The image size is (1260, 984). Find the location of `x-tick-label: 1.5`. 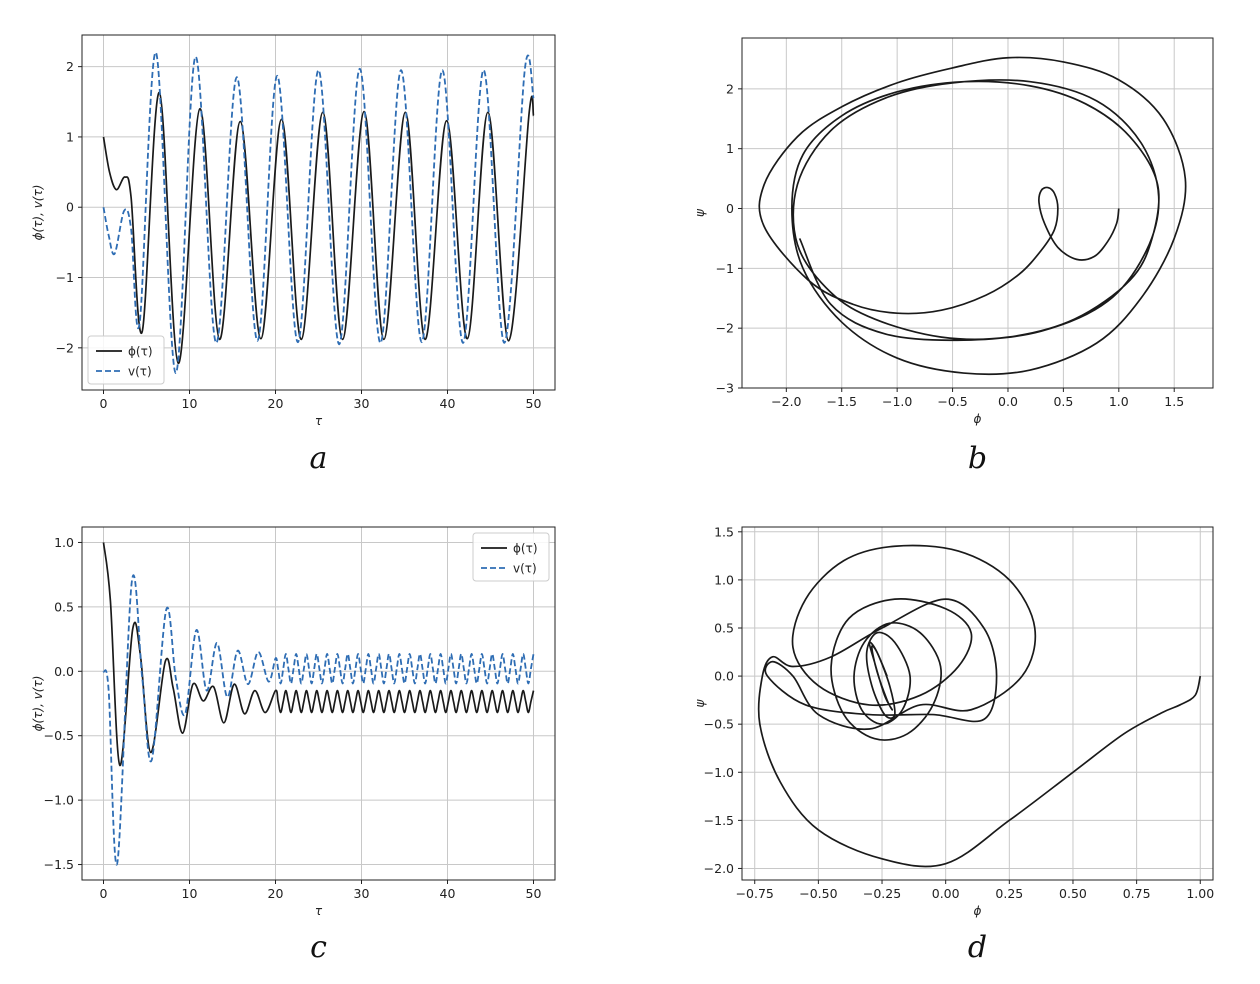

x-tick-label: 1.5 is located at coordinates (1174, 401).